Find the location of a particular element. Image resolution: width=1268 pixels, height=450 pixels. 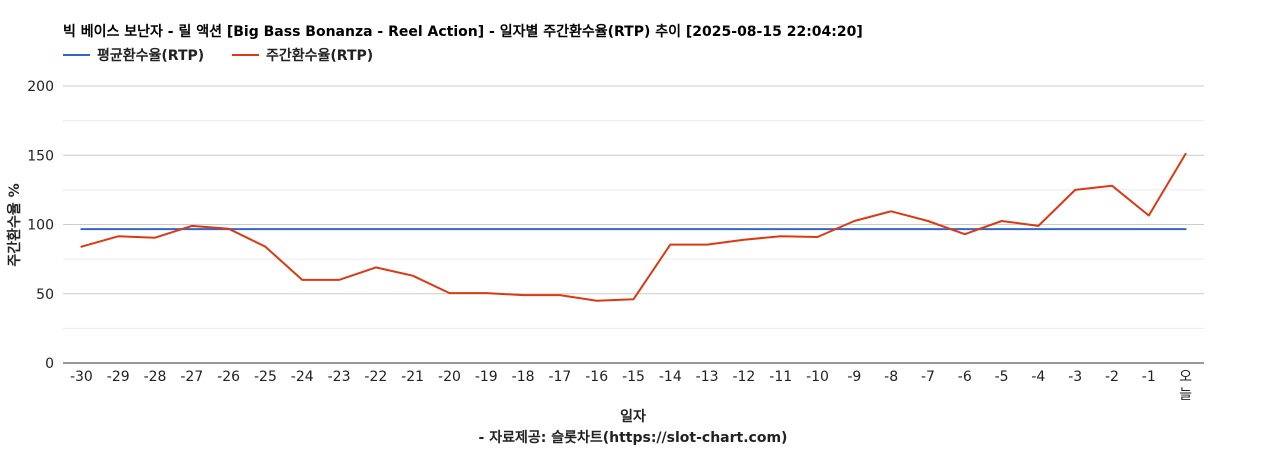

x-tick-label: -29 is located at coordinates (118, 377).